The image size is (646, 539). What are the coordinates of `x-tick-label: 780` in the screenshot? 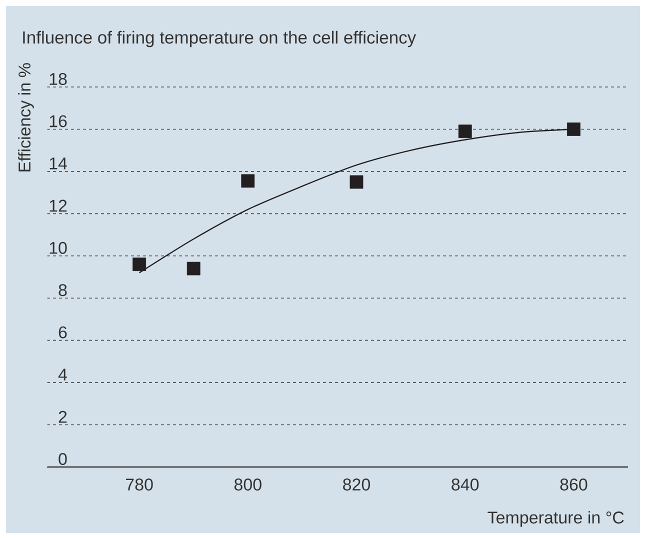 It's located at (139, 484).